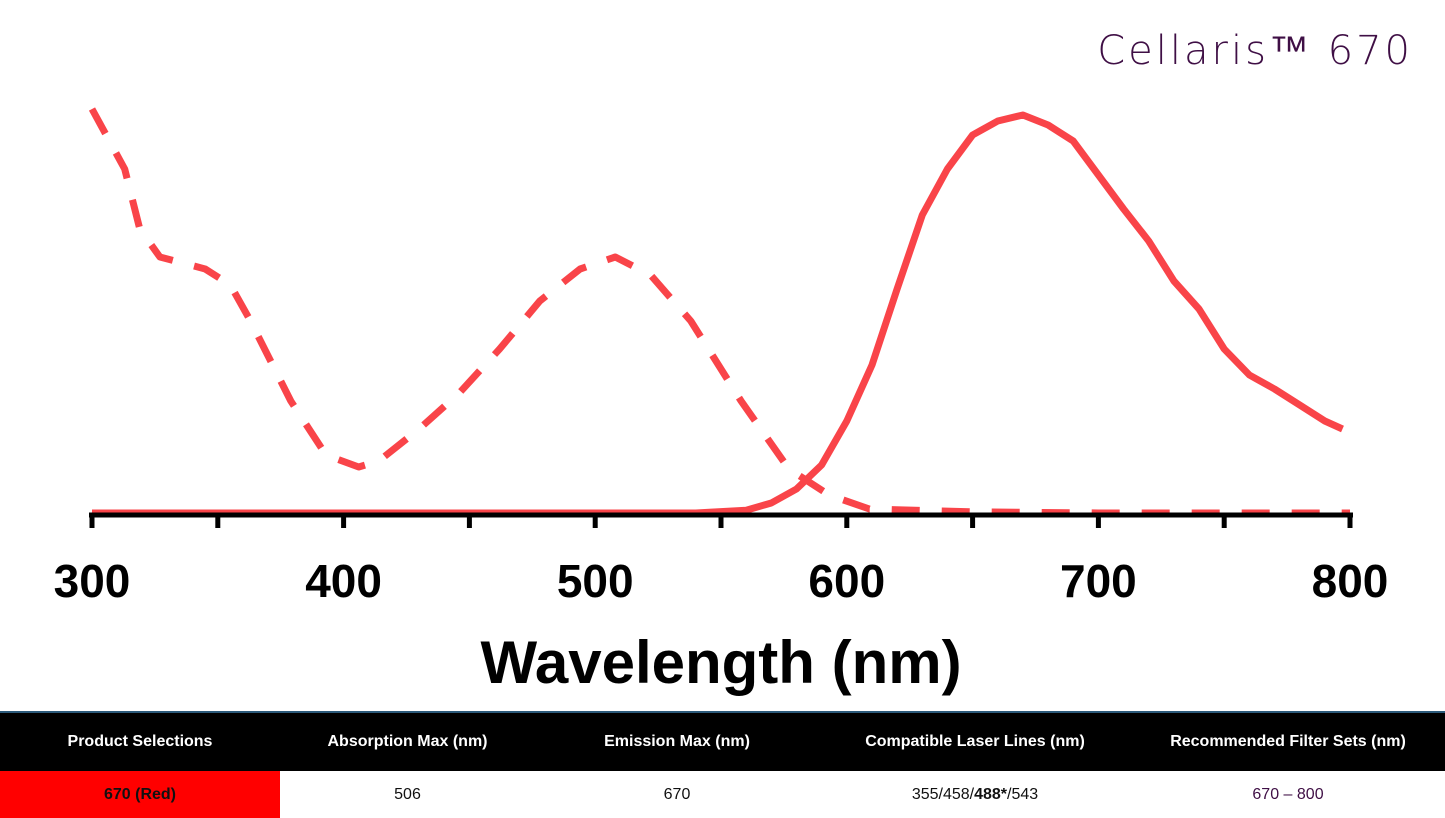 Image resolution: width=1445 pixels, height=818 pixels. I want to click on laser-lines-post: /543, so click(1023, 794).